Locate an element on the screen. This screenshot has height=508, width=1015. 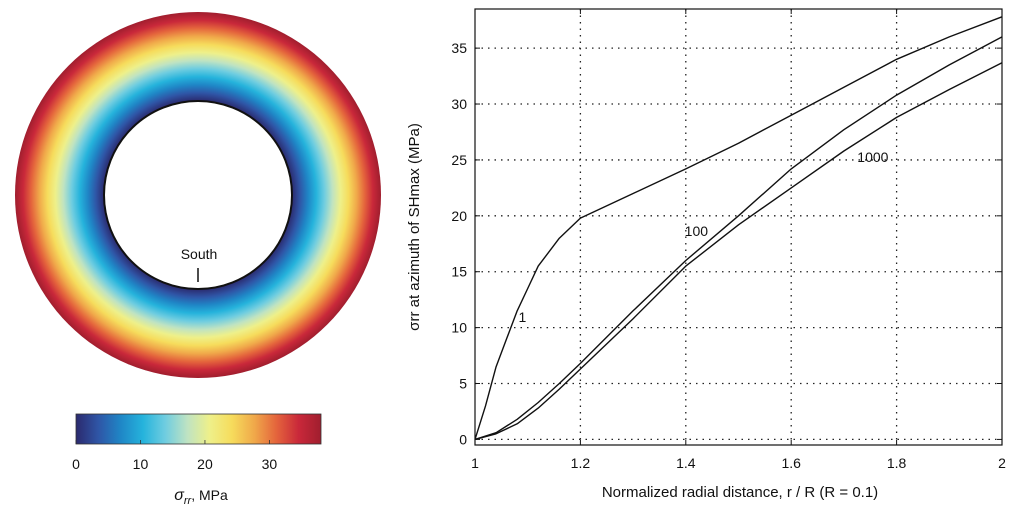
x-tick-label: 1.8 is located at coordinates (897, 463).